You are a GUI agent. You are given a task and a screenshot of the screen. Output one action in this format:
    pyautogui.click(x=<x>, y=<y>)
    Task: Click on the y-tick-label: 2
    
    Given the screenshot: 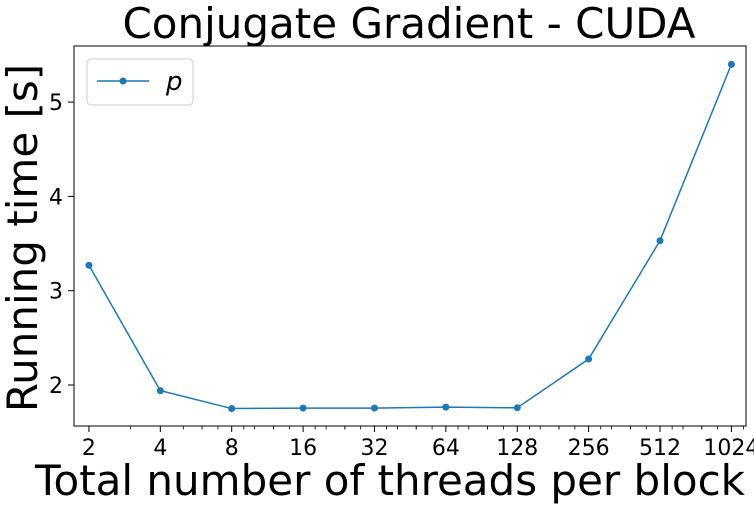 What is the action you would take?
    pyautogui.click(x=56, y=386)
    